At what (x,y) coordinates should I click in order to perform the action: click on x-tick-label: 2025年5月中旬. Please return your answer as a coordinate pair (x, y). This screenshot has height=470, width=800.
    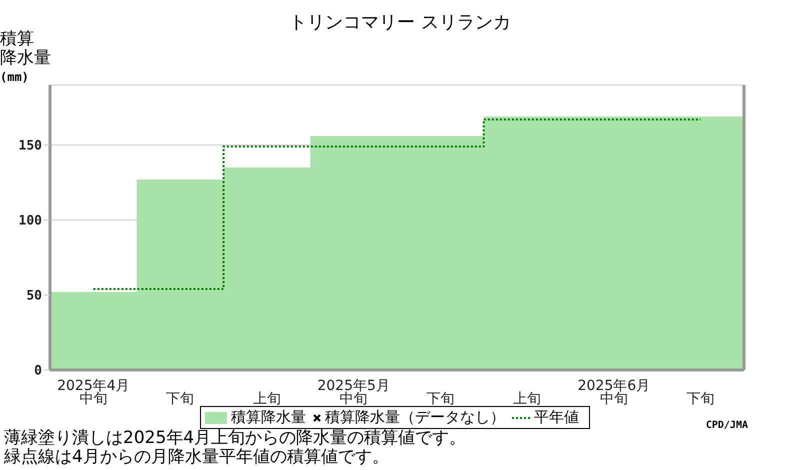
    Looking at the image, I should click on (353, 392).